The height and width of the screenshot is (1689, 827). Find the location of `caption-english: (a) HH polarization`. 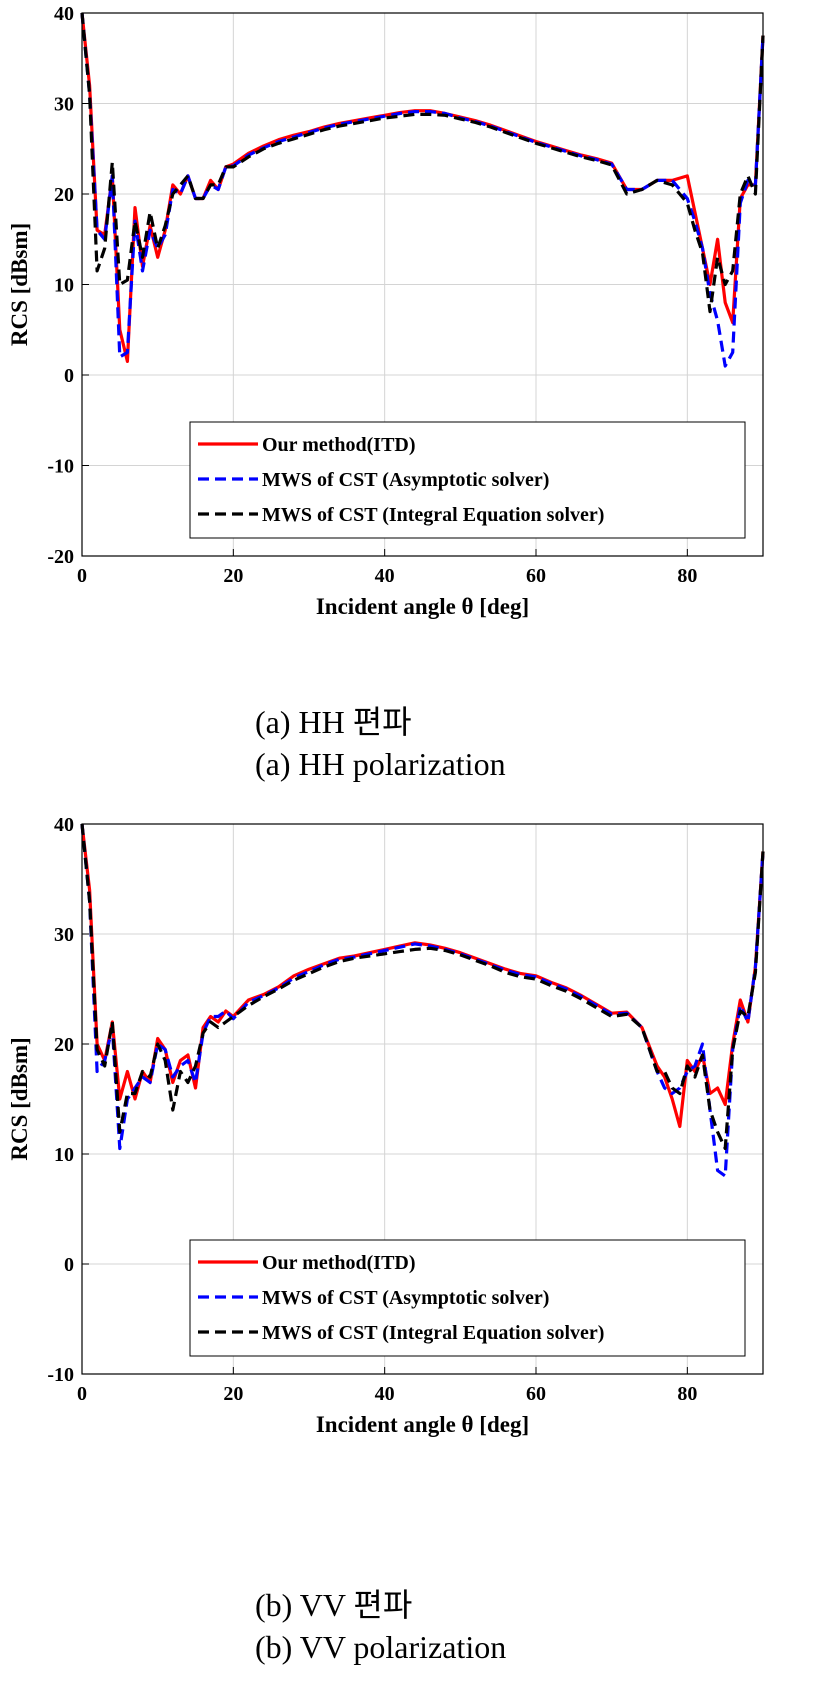

caption-english: (a) HH polarization is located at coordinates (380, 764).